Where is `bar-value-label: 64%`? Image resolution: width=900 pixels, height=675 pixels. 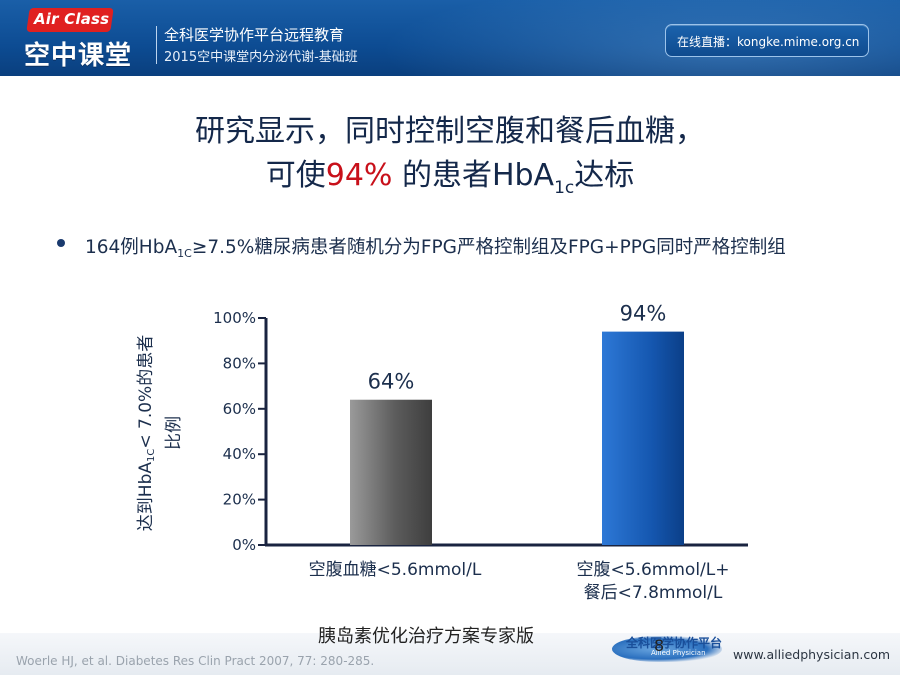 bar-value-label: 64% is located at coordinates (391, 382).